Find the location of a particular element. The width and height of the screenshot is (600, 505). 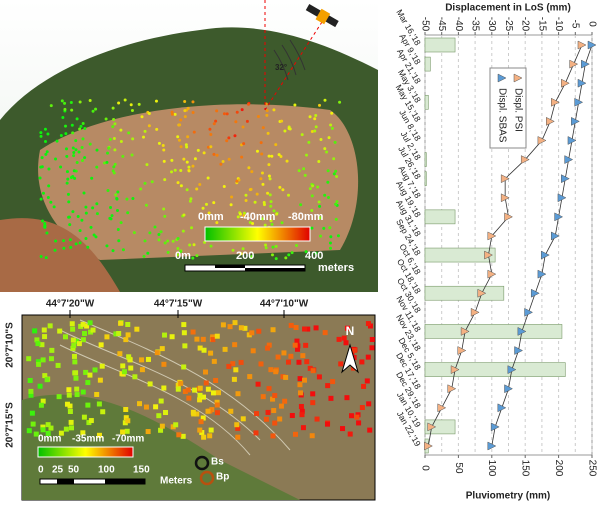

tailings is located at coordinates (60, 255).